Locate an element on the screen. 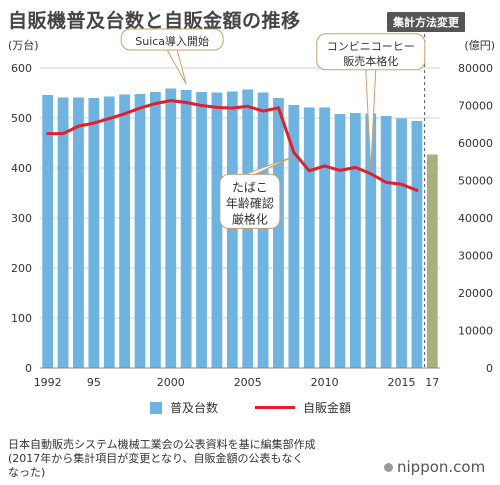 This screenshot has height=485, width=500. legend-label-sales: 自販金額 is located at coordinates (327, 408).